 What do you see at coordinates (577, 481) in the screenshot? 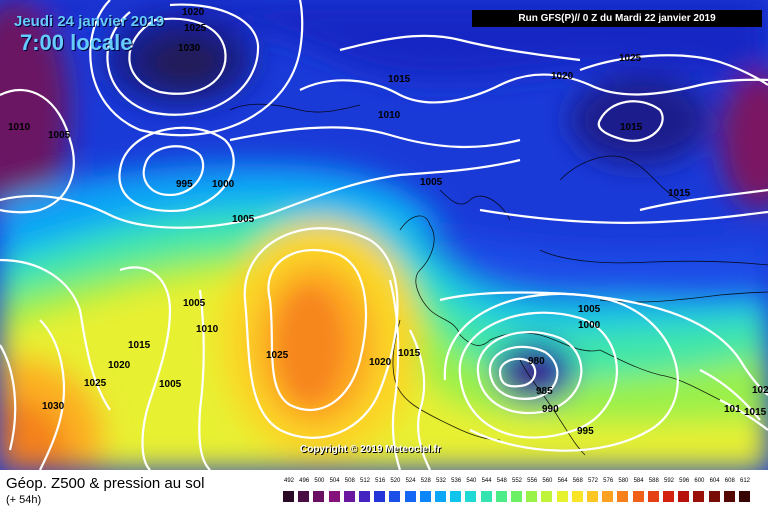
I see `scale-value: 568` at bounding box center [577, 481].